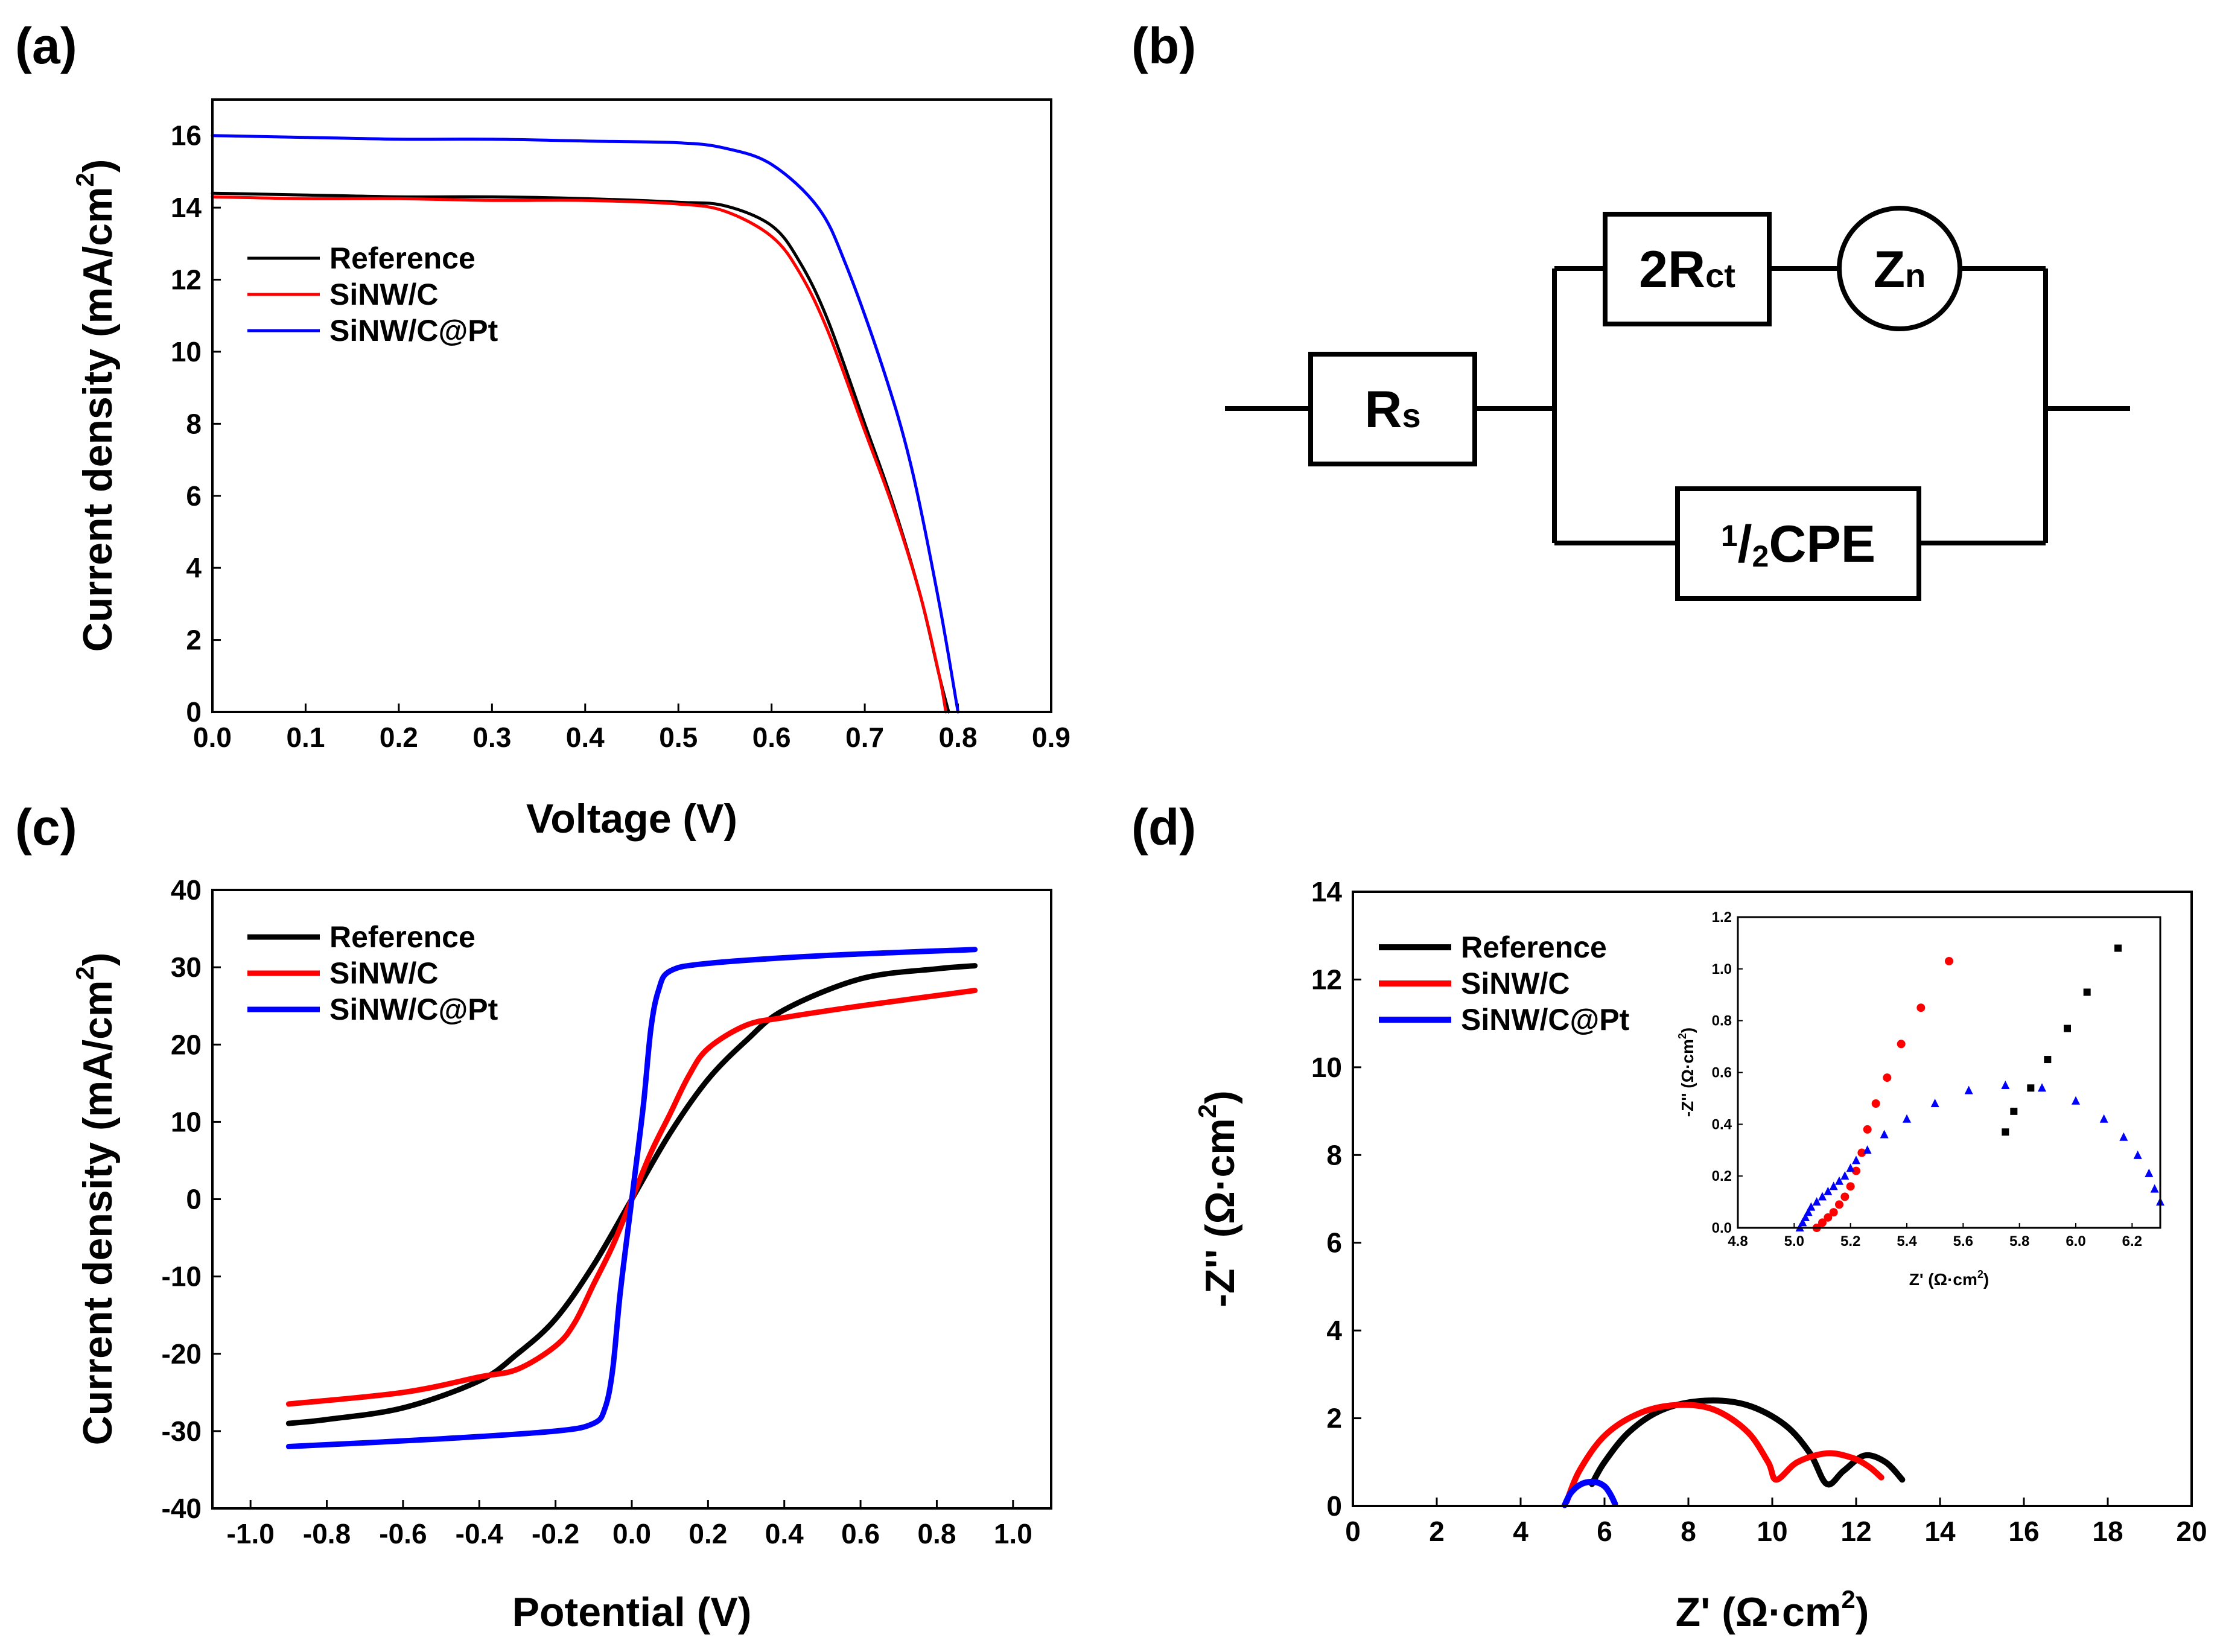  I want to click on rct-main: 2R, so click(1672, 270).